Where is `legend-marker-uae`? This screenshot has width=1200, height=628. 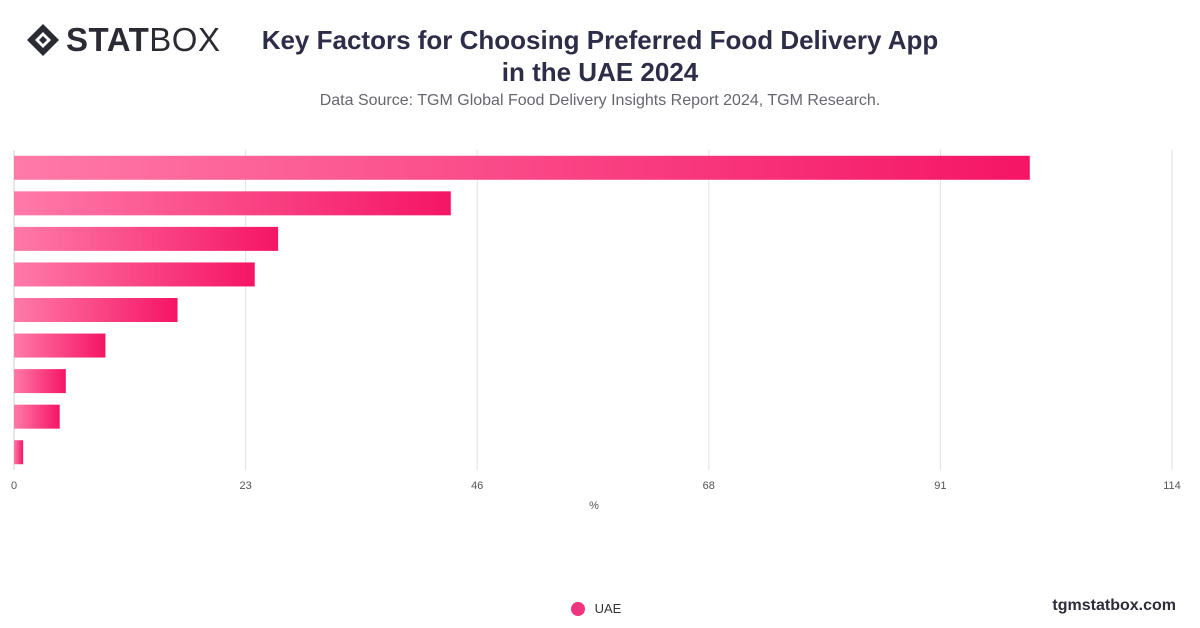
legend-marker-uae is located at coordinates (577, 608).